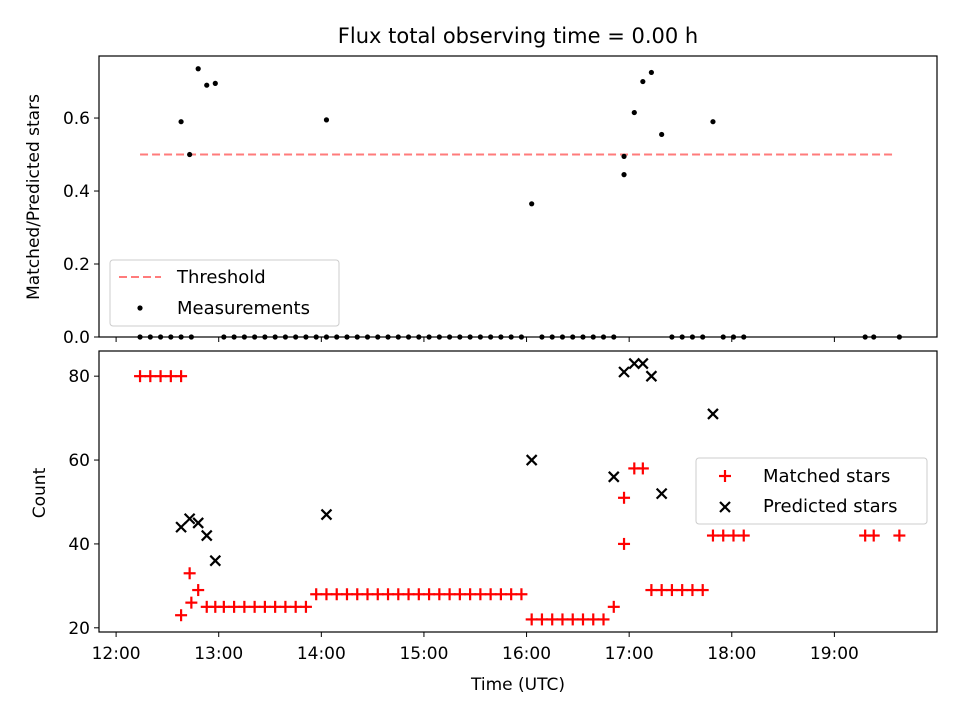  I want to click on ratio-legend-measurements-swatch, so click(140, 308).